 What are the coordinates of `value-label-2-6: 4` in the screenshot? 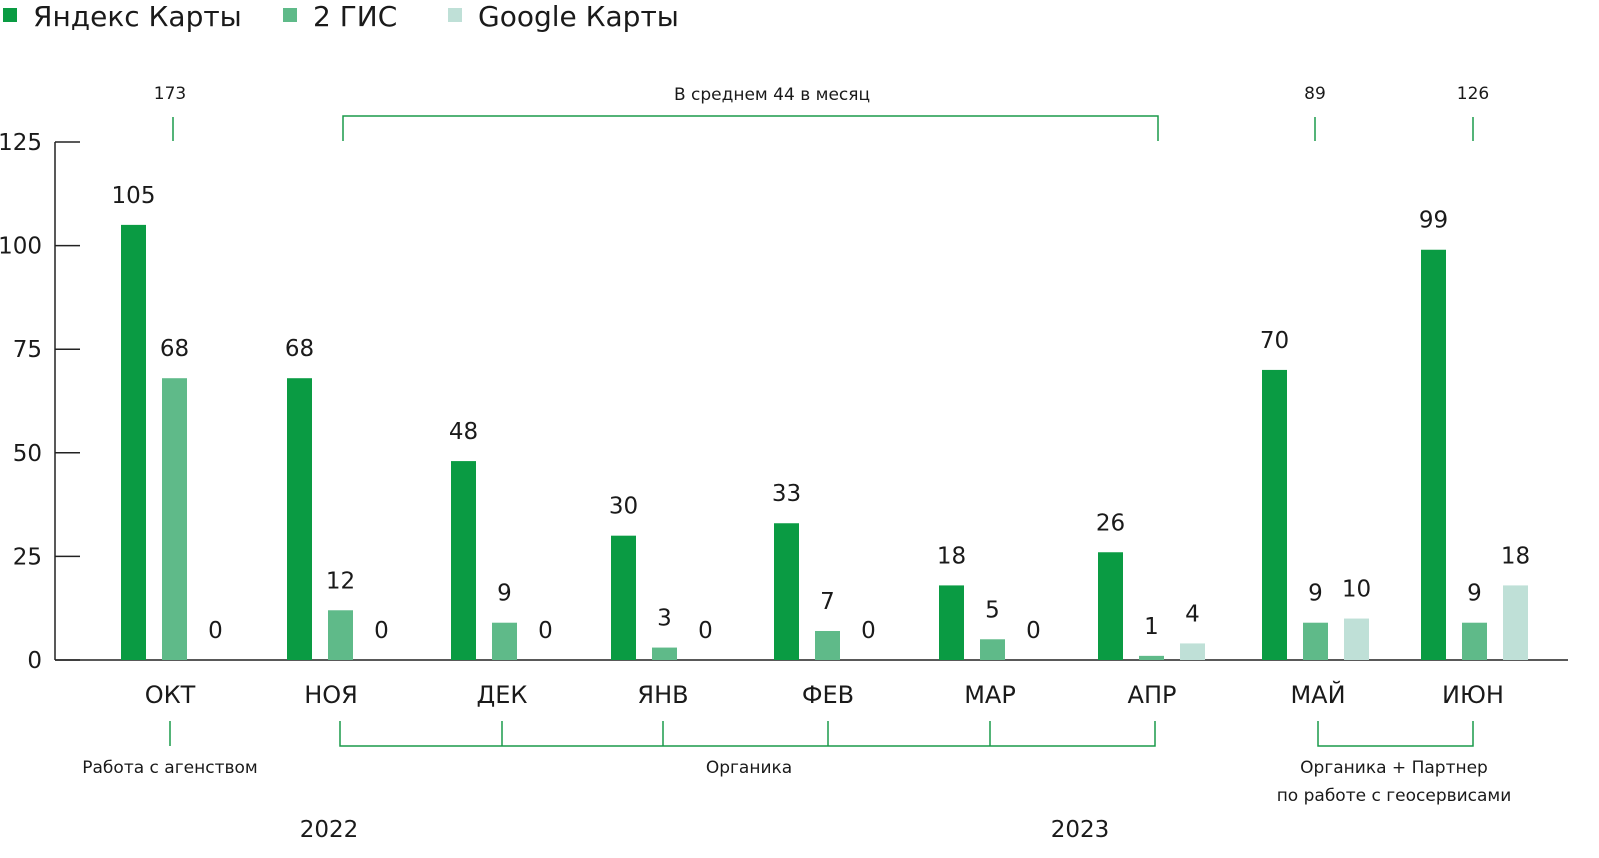 It's located at (1192, 614).